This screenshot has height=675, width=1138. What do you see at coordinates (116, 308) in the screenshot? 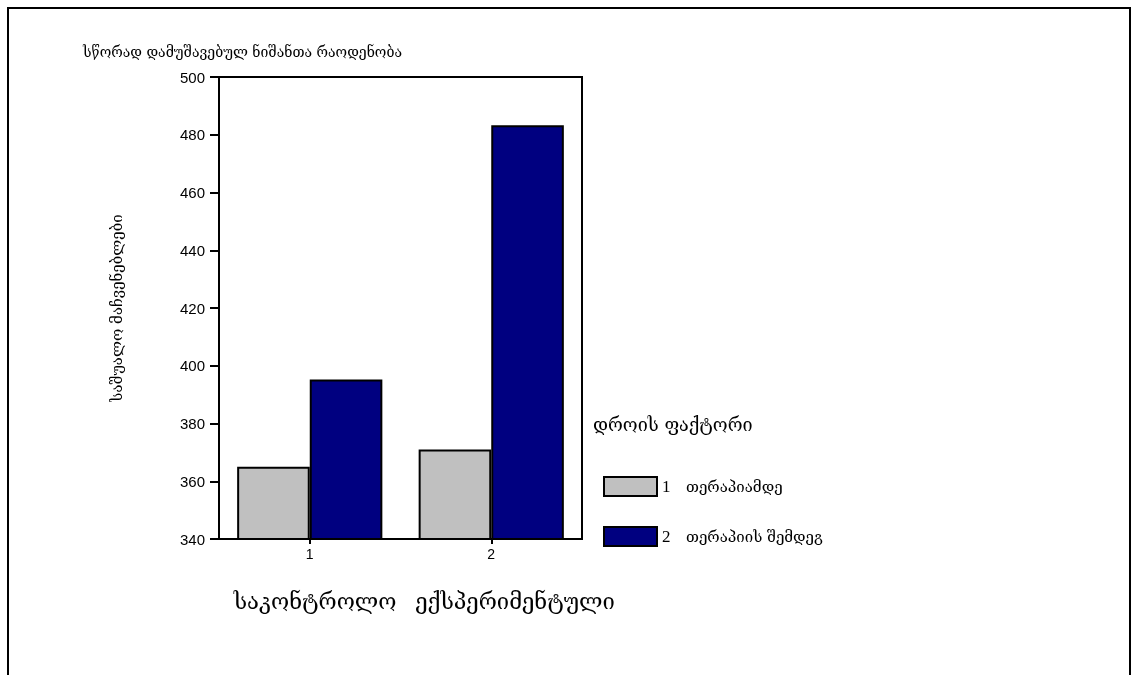
I see `y-axis-title: საშუალო მაჩვენებლები` at bounding box center [116, 308].